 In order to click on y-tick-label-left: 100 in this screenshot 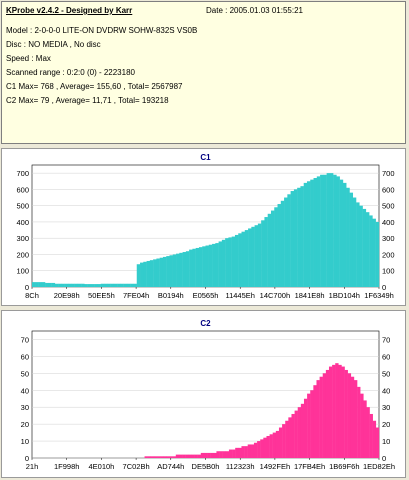, I will do `click(22, 271)`.